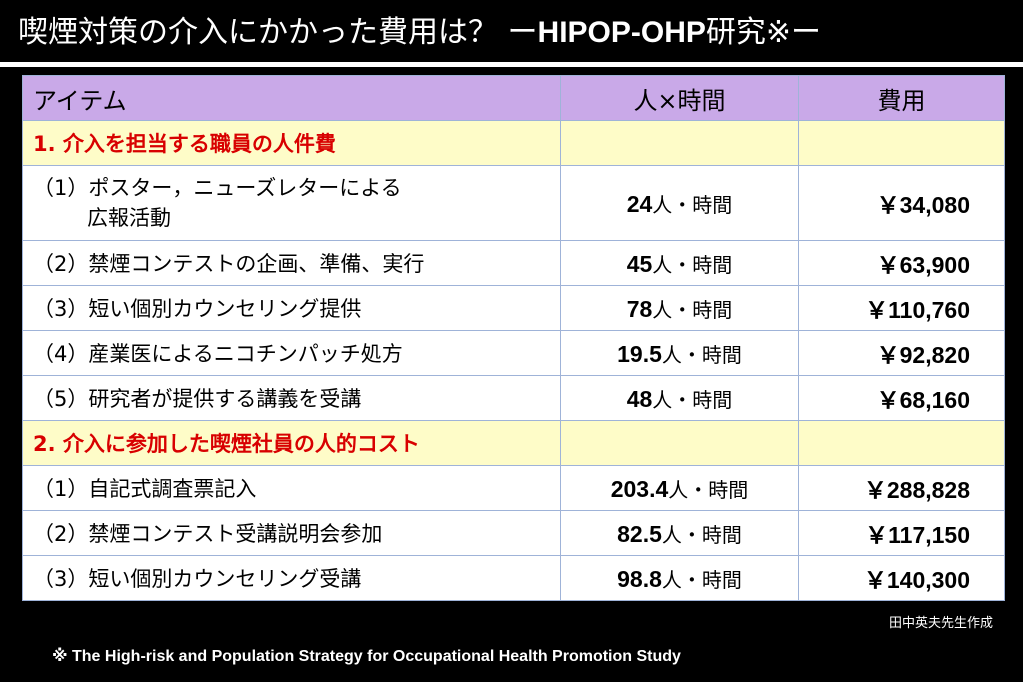 The height and width of the screenshot is (682, 1023). What do you see at coordinates (639, 353) in the screenshot?
I see `row-hours-value: 19.5` at bounding box center [639, 353].